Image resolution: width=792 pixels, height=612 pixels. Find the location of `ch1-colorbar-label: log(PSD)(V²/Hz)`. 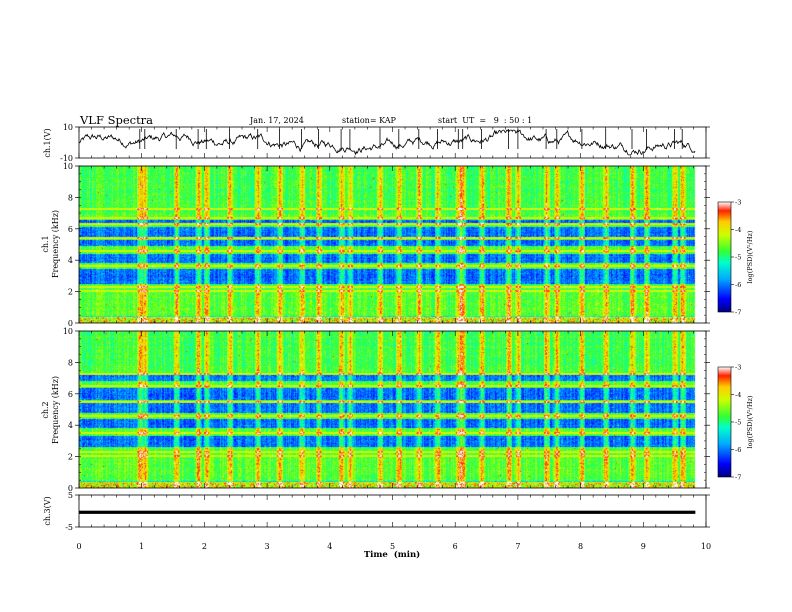

ch1-colorbar-label: log(PSD)(V²/Hz) is located at coordinates (750, 256).